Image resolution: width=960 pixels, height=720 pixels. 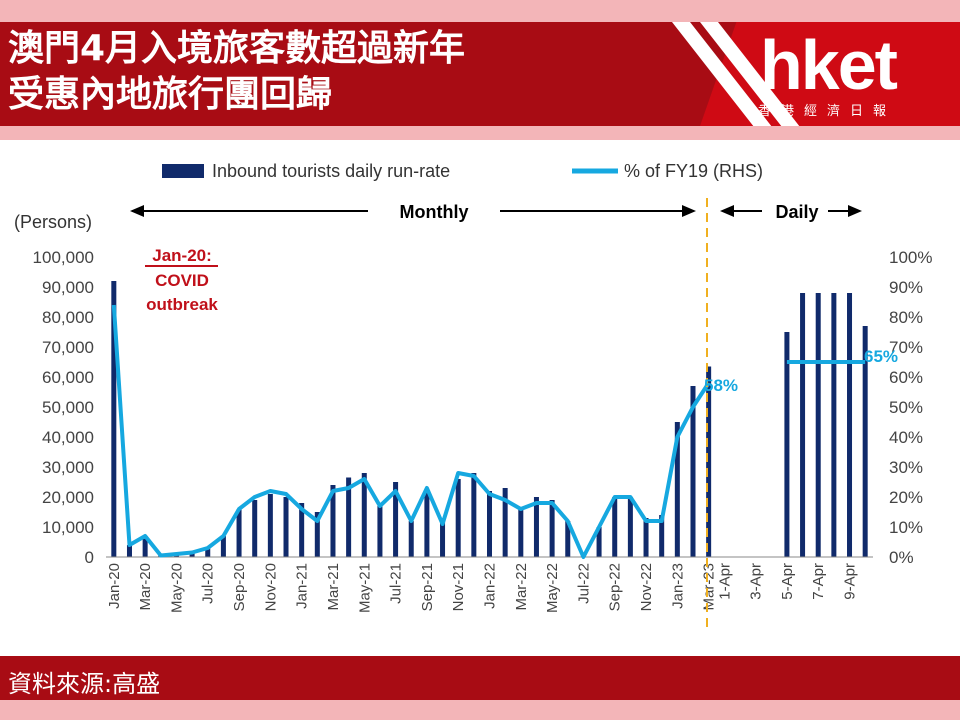 What do you see at coordinates (677, 586) in the screenshot?
I see `x-tick-label: Jan-23` at bounding box center [677, 586].